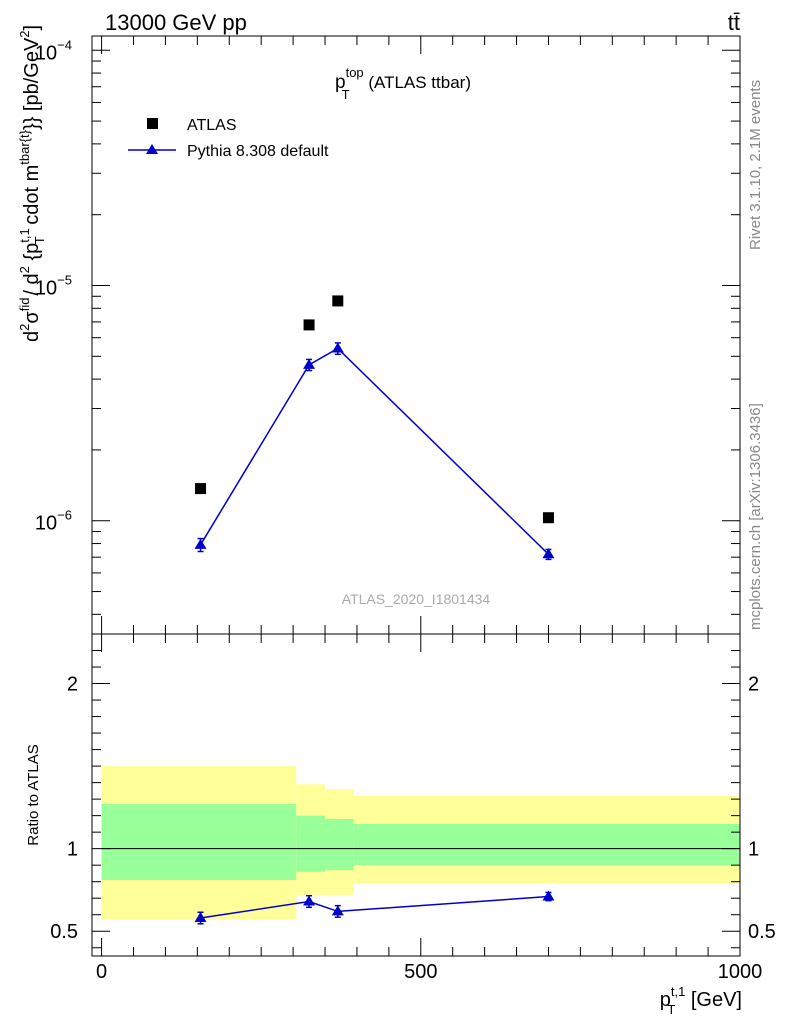 The height and width of the screenshot is (1024, 786). I want to click on main-y-tick-labels: 10⁻⁶ 10⁻⁵ 10⁻⁴, so click(53, 285).